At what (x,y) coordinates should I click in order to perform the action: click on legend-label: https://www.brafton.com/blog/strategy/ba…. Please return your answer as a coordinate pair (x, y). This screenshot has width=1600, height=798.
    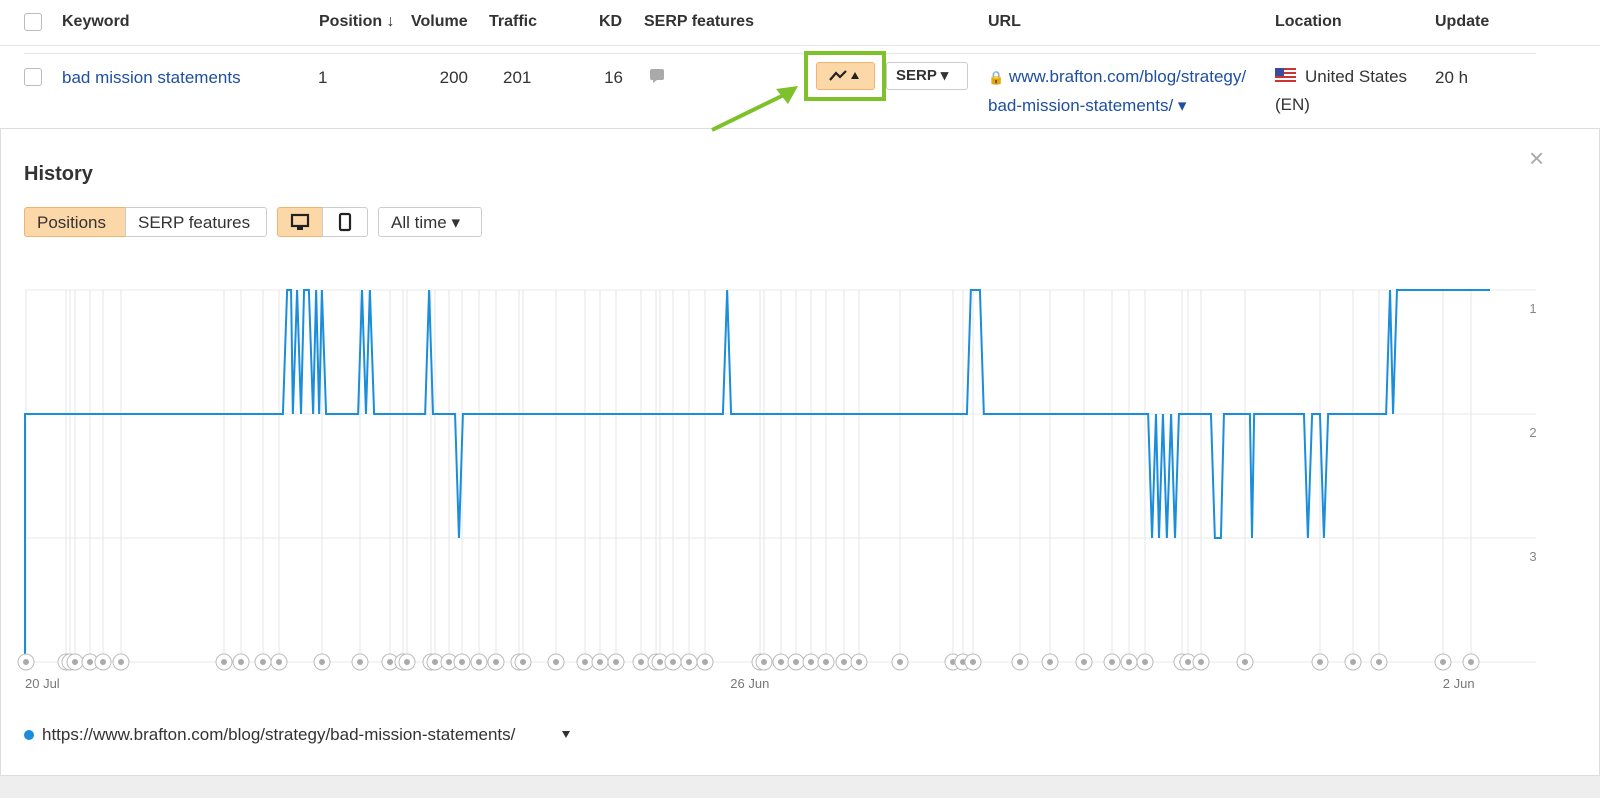
    Looking at the image, I should click on (279, 734).